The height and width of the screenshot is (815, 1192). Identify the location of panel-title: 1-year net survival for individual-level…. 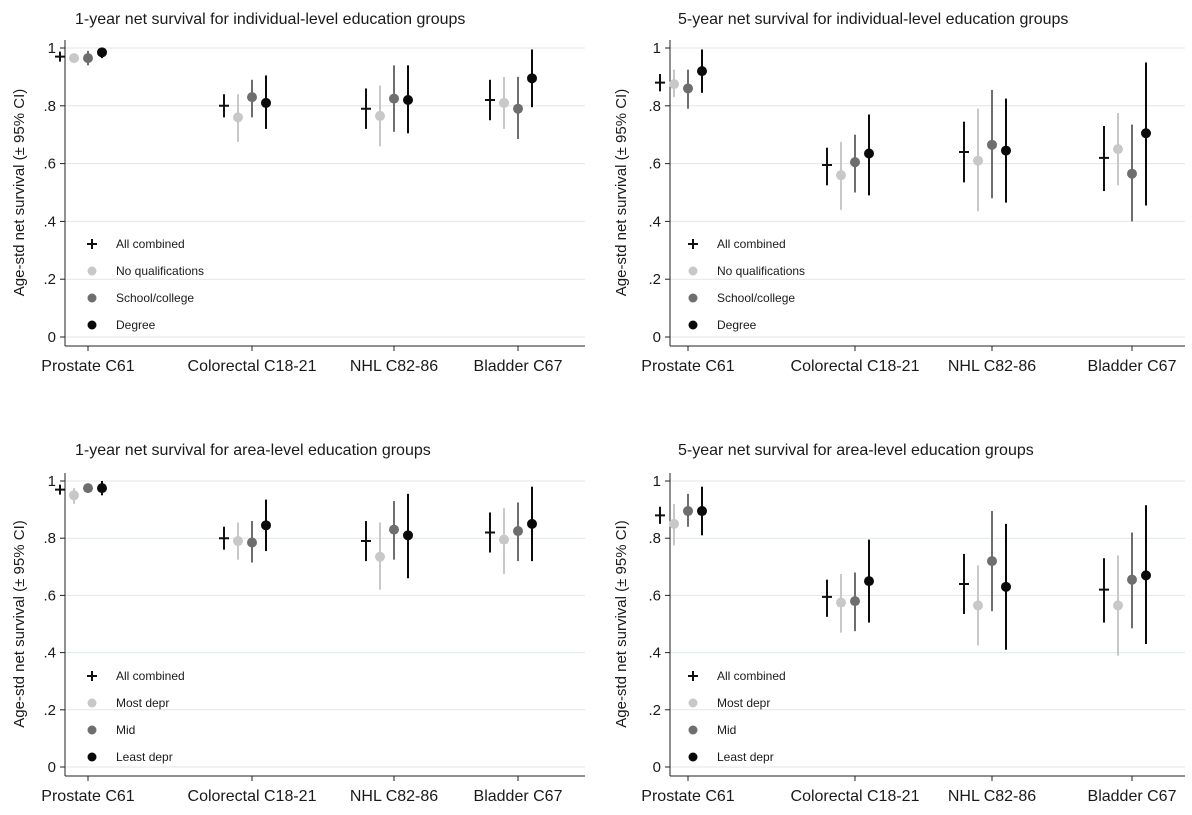
(270, 19).